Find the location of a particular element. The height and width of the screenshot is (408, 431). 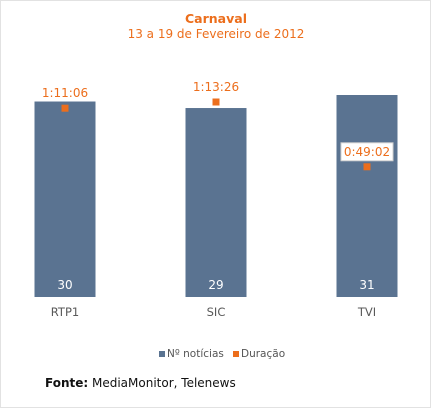

bar-sic is located at coordinates (216, 202).